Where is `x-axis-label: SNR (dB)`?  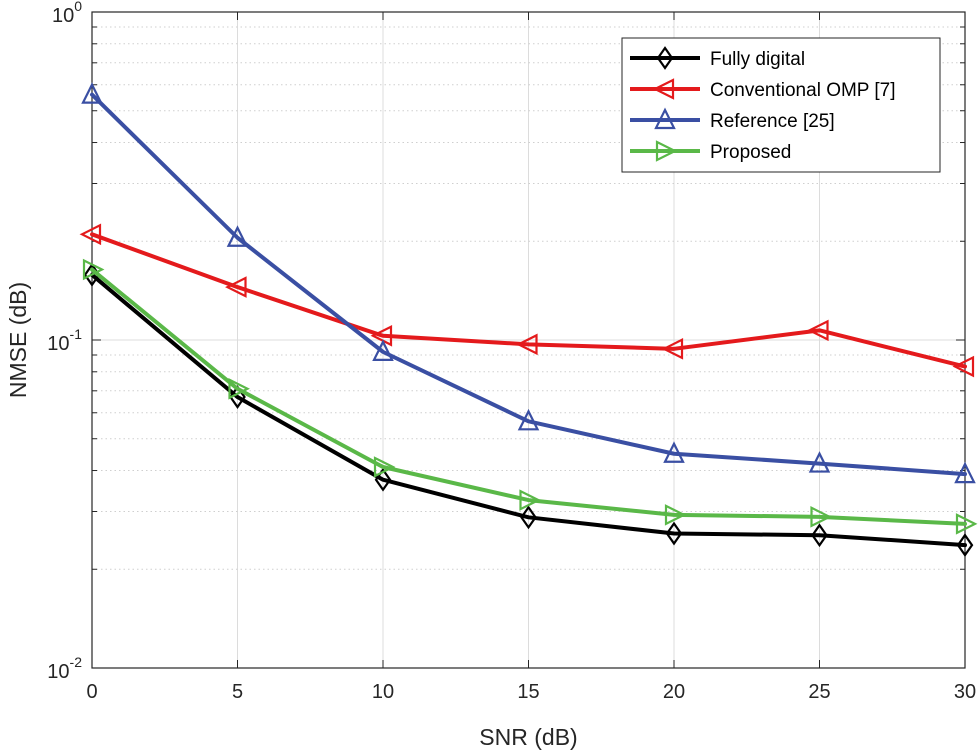 x-axis-label: SNR (dB) is located at coordinates (528, 737).